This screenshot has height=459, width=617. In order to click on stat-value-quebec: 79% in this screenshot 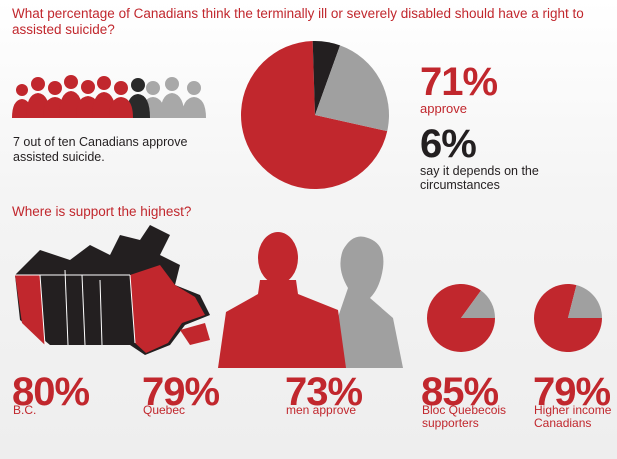, I will do `click(181, 392)`.